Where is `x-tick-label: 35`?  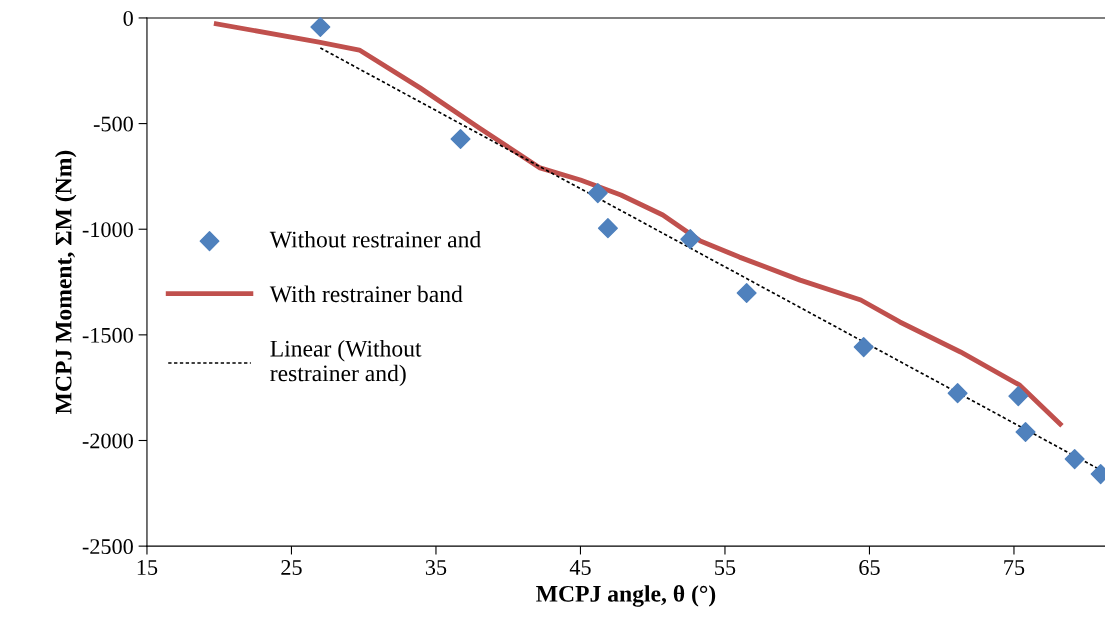
x-tick-label: 35 is located at coordinates (436, 567).